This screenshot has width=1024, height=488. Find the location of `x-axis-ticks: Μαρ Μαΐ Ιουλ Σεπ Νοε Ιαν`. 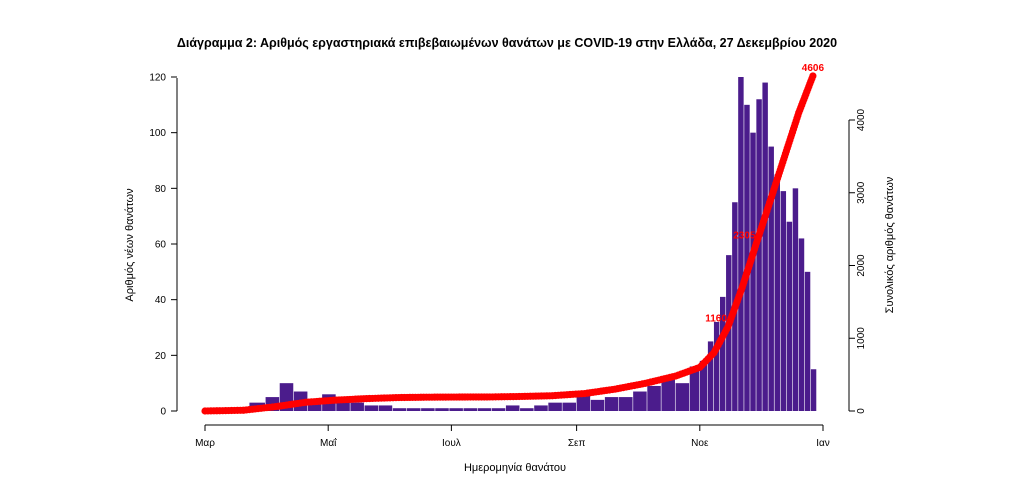

x-axis-ticks: Μαρ Μαΐ Ιουλ Σεπ Νοε Ιαν is located at coordinates (512, 437).